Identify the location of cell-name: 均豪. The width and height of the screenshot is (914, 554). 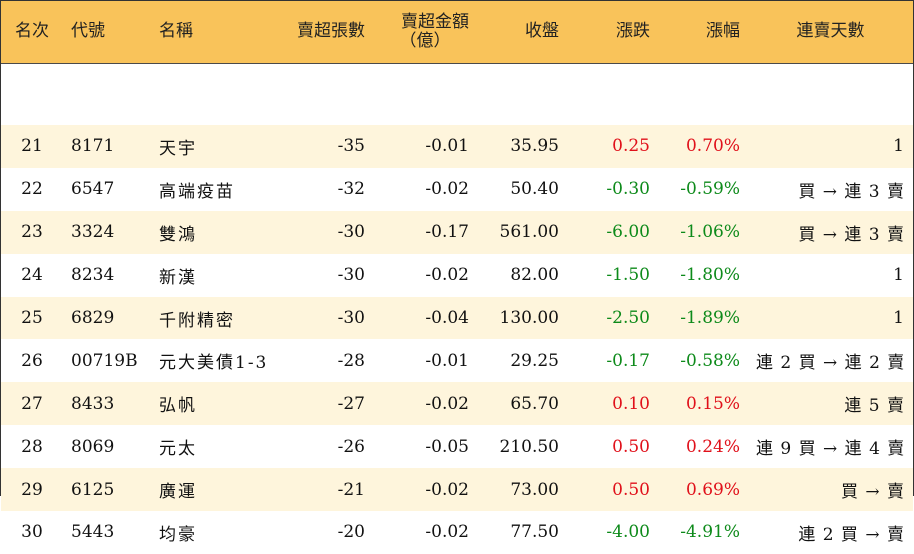
(178, 534).